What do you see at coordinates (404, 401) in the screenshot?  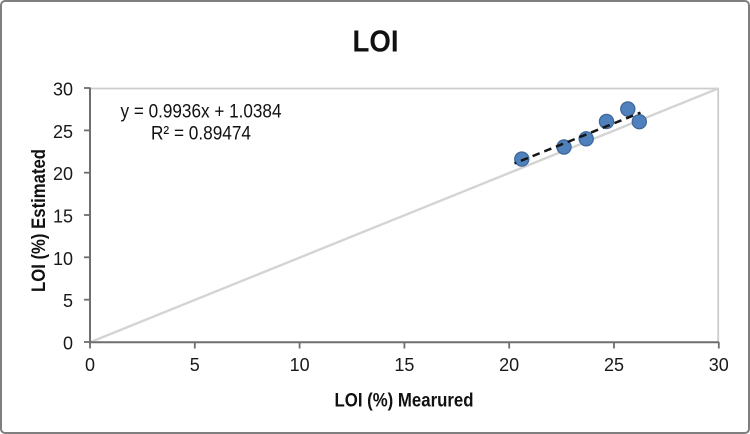 I see `svg-text: LOI (%) Mearured` at bounding box center [404, 401].